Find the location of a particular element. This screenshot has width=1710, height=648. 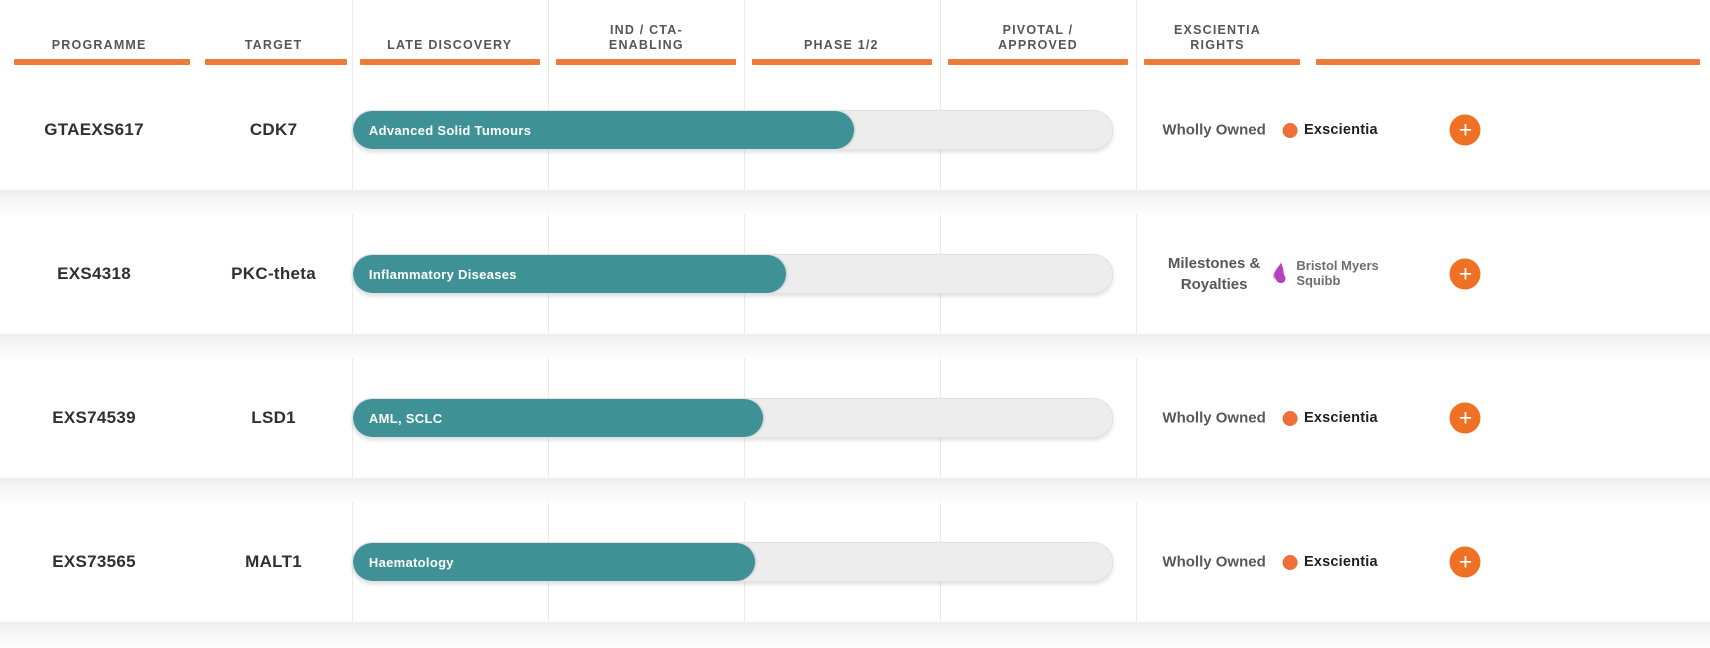

target-name: LSD1 is located at coordinates (273, 417).